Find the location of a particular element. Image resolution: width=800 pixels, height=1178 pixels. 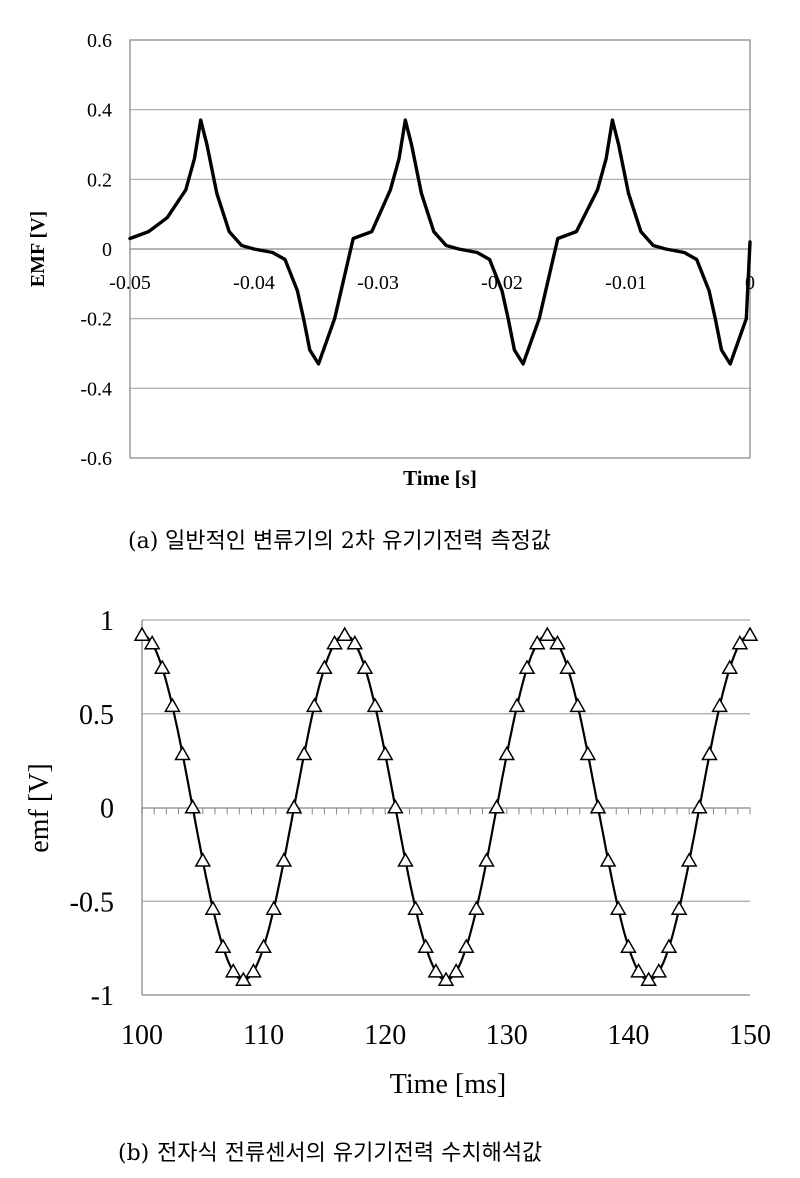

chart-b-y-tick-labels: 1 0.5 0 -0.5 -1 is located at coordinates (92, 809).